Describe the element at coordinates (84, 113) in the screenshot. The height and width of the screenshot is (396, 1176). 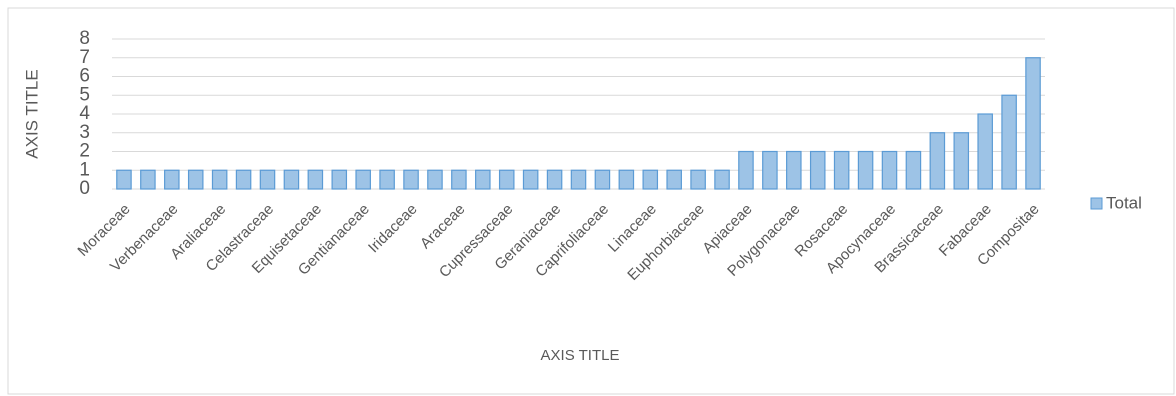
I see `y-tick-label: 4` at that location.